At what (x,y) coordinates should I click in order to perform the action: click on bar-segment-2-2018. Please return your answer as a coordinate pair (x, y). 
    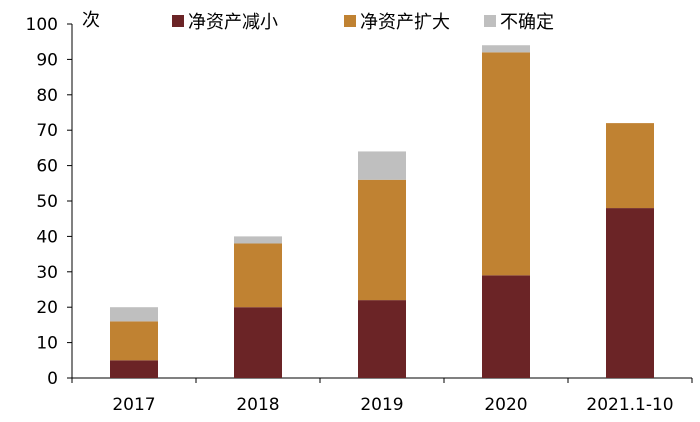
    Looking at the image, I should click on (258, 275).